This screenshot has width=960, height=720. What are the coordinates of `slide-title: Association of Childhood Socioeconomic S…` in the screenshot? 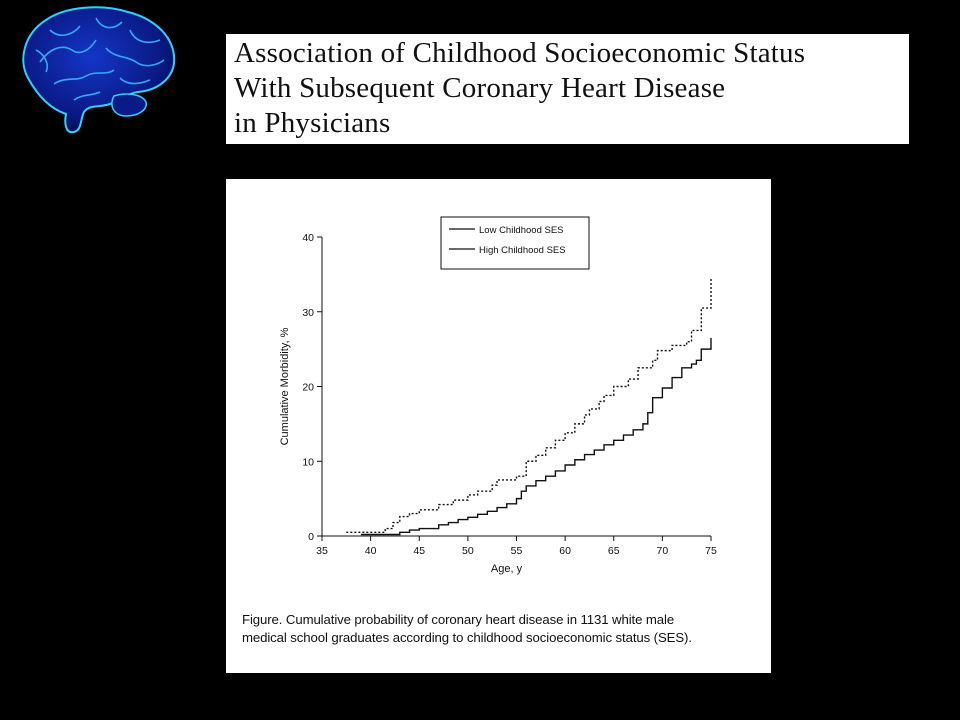 It's located at (567, 89).